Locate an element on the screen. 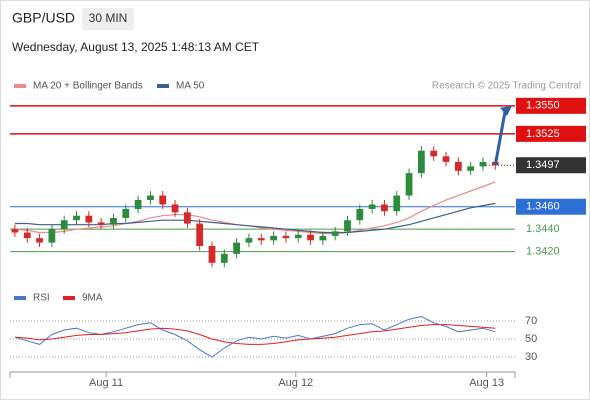  level-label: 1.3460 is located at coordinates (543, 207).